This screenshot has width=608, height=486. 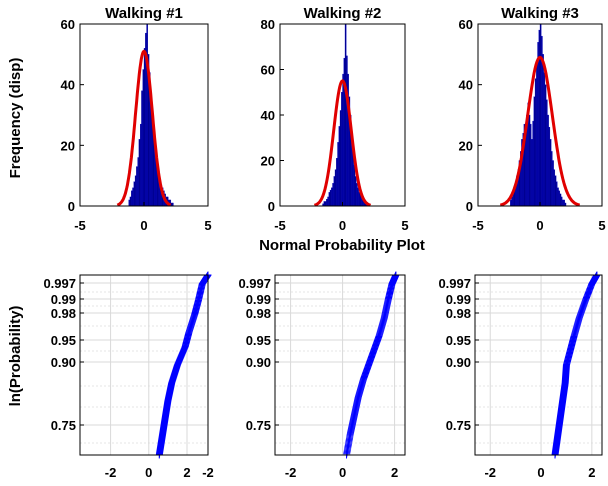 I want to click on subplot-title: Walking #3, so click(x=540, y=13).